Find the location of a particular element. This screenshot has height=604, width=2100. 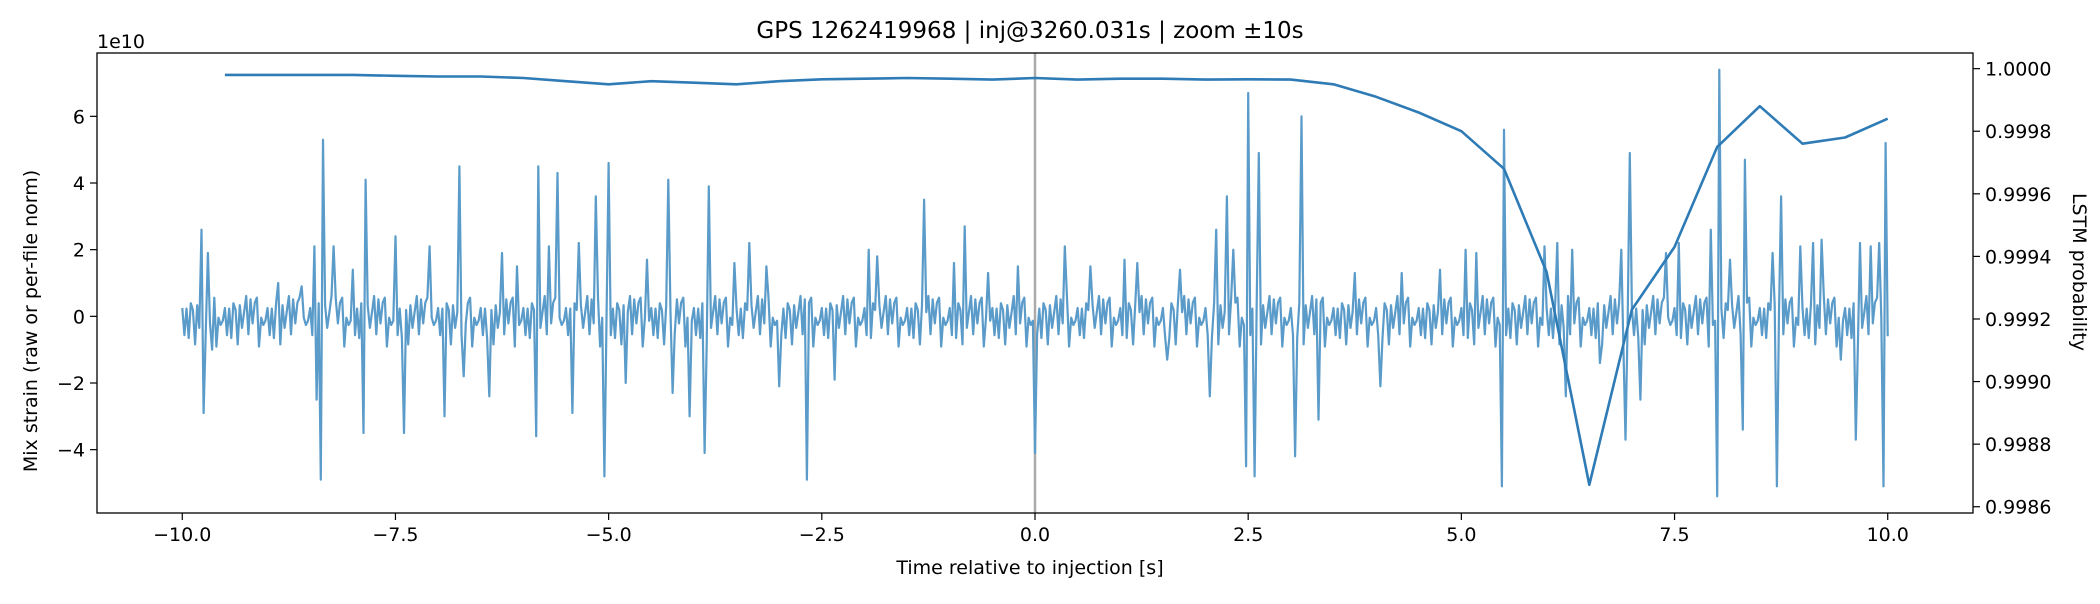

left-axis-offset-text: 1e10 is located at coordinates (121, 42).